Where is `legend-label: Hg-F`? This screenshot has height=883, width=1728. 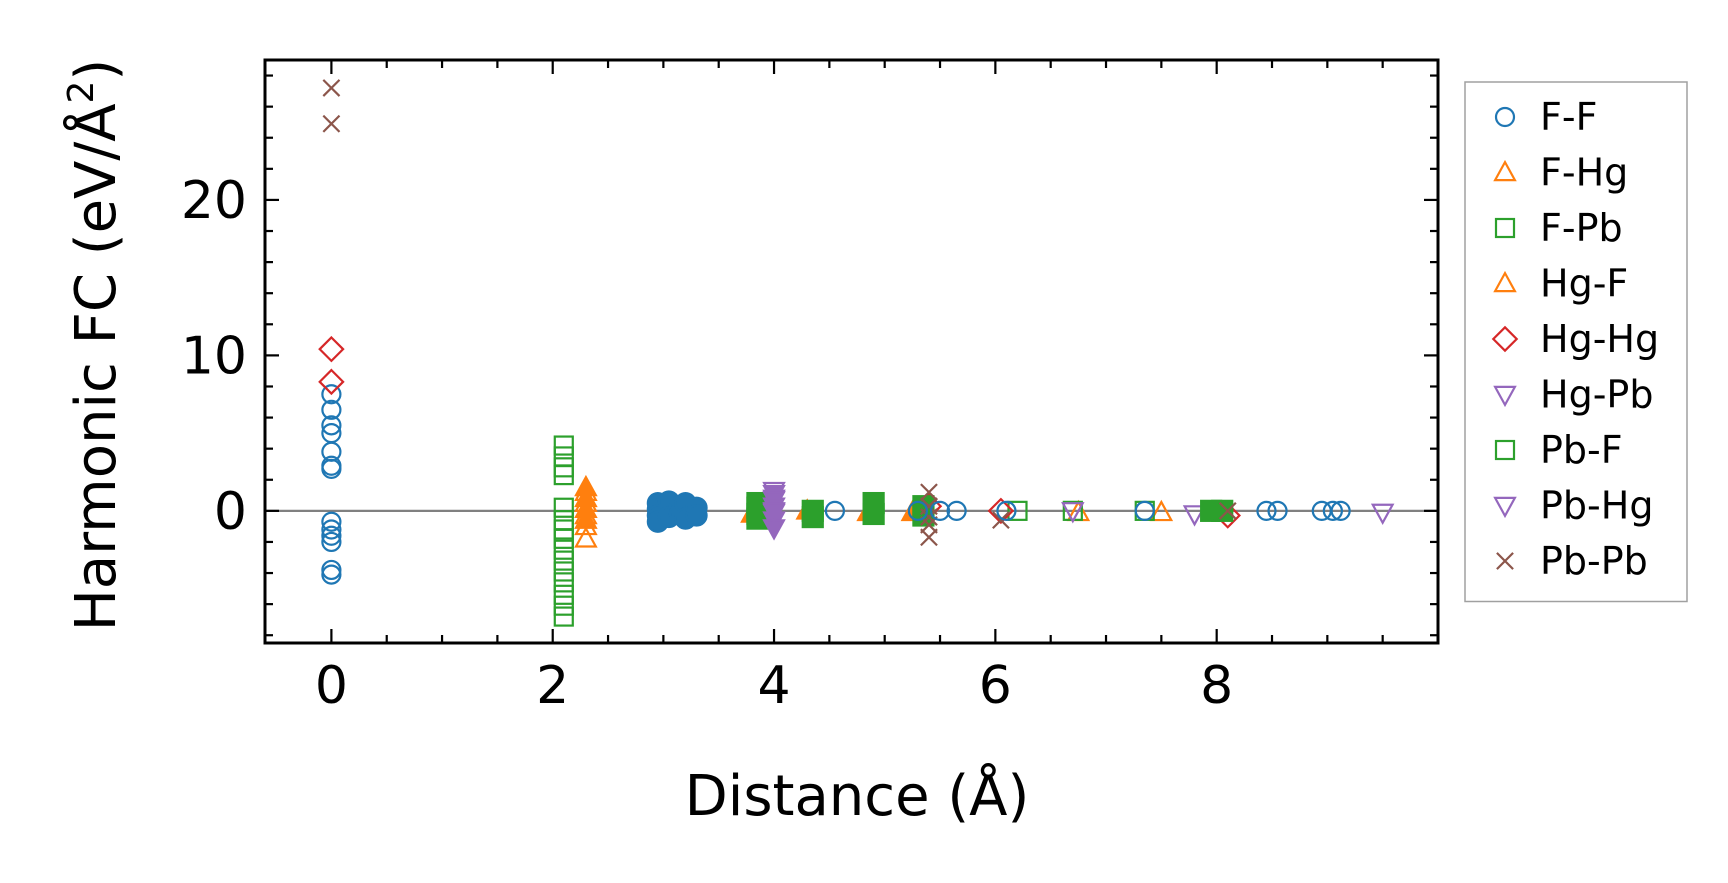
legend-label: Hg-F is located at coordinates (1584, 284).